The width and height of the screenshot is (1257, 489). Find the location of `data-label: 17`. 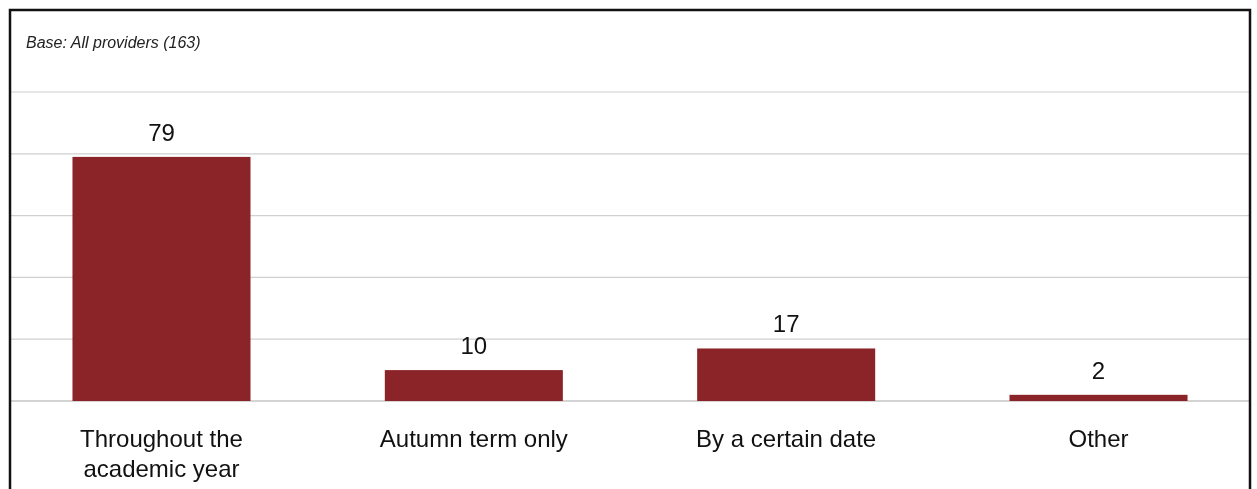

data-label: 17 is located at coordinates (786, 324).